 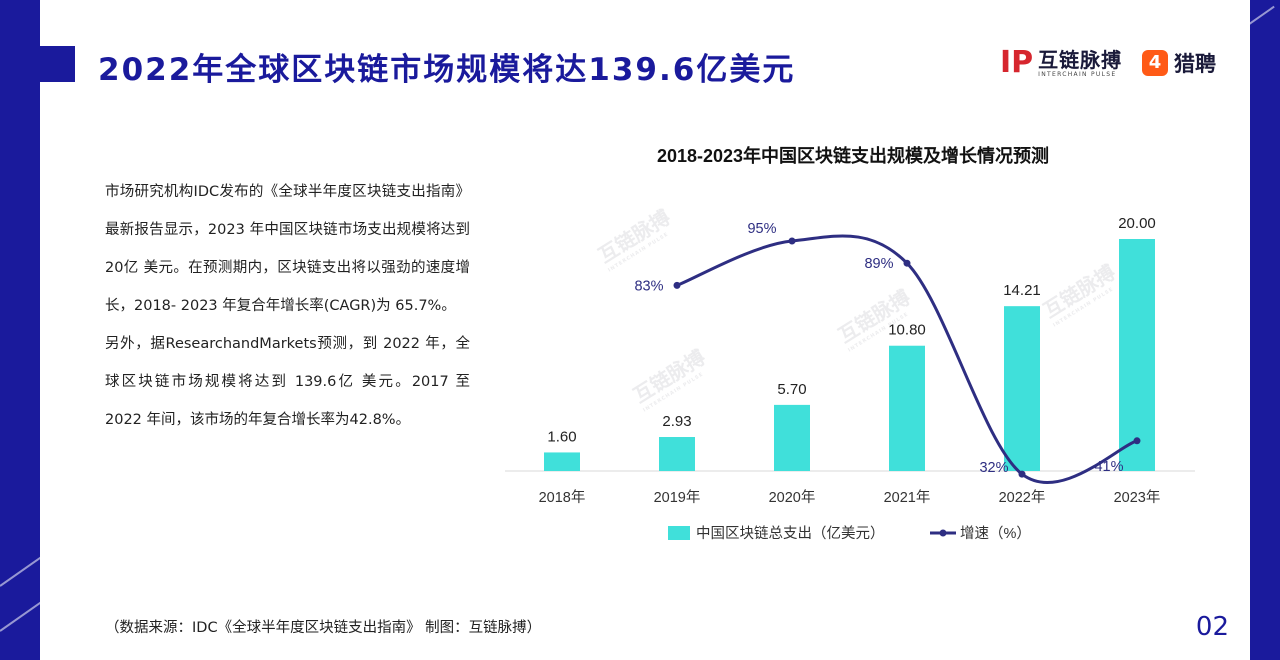 What do you see at coordinates (853, 155) in the screenshot?
I see `chart-title: 2018-2023年中国区块链支出规模及增长情况预测` at bounding box center [853, 155].